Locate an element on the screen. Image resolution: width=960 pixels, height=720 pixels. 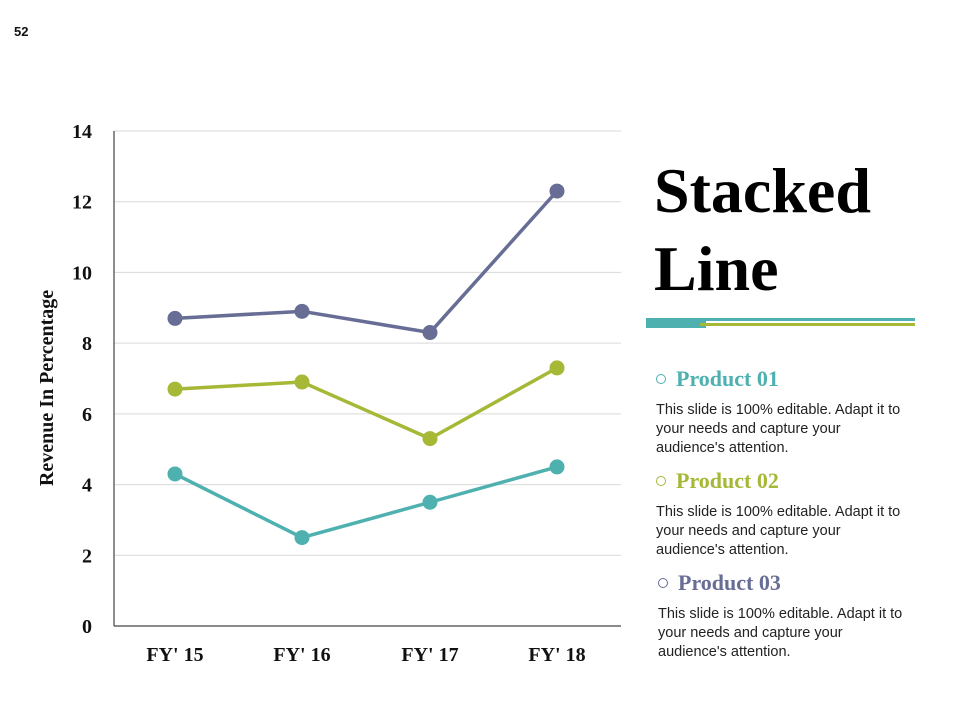
accent-line-green is located at coordinates (807, 324).